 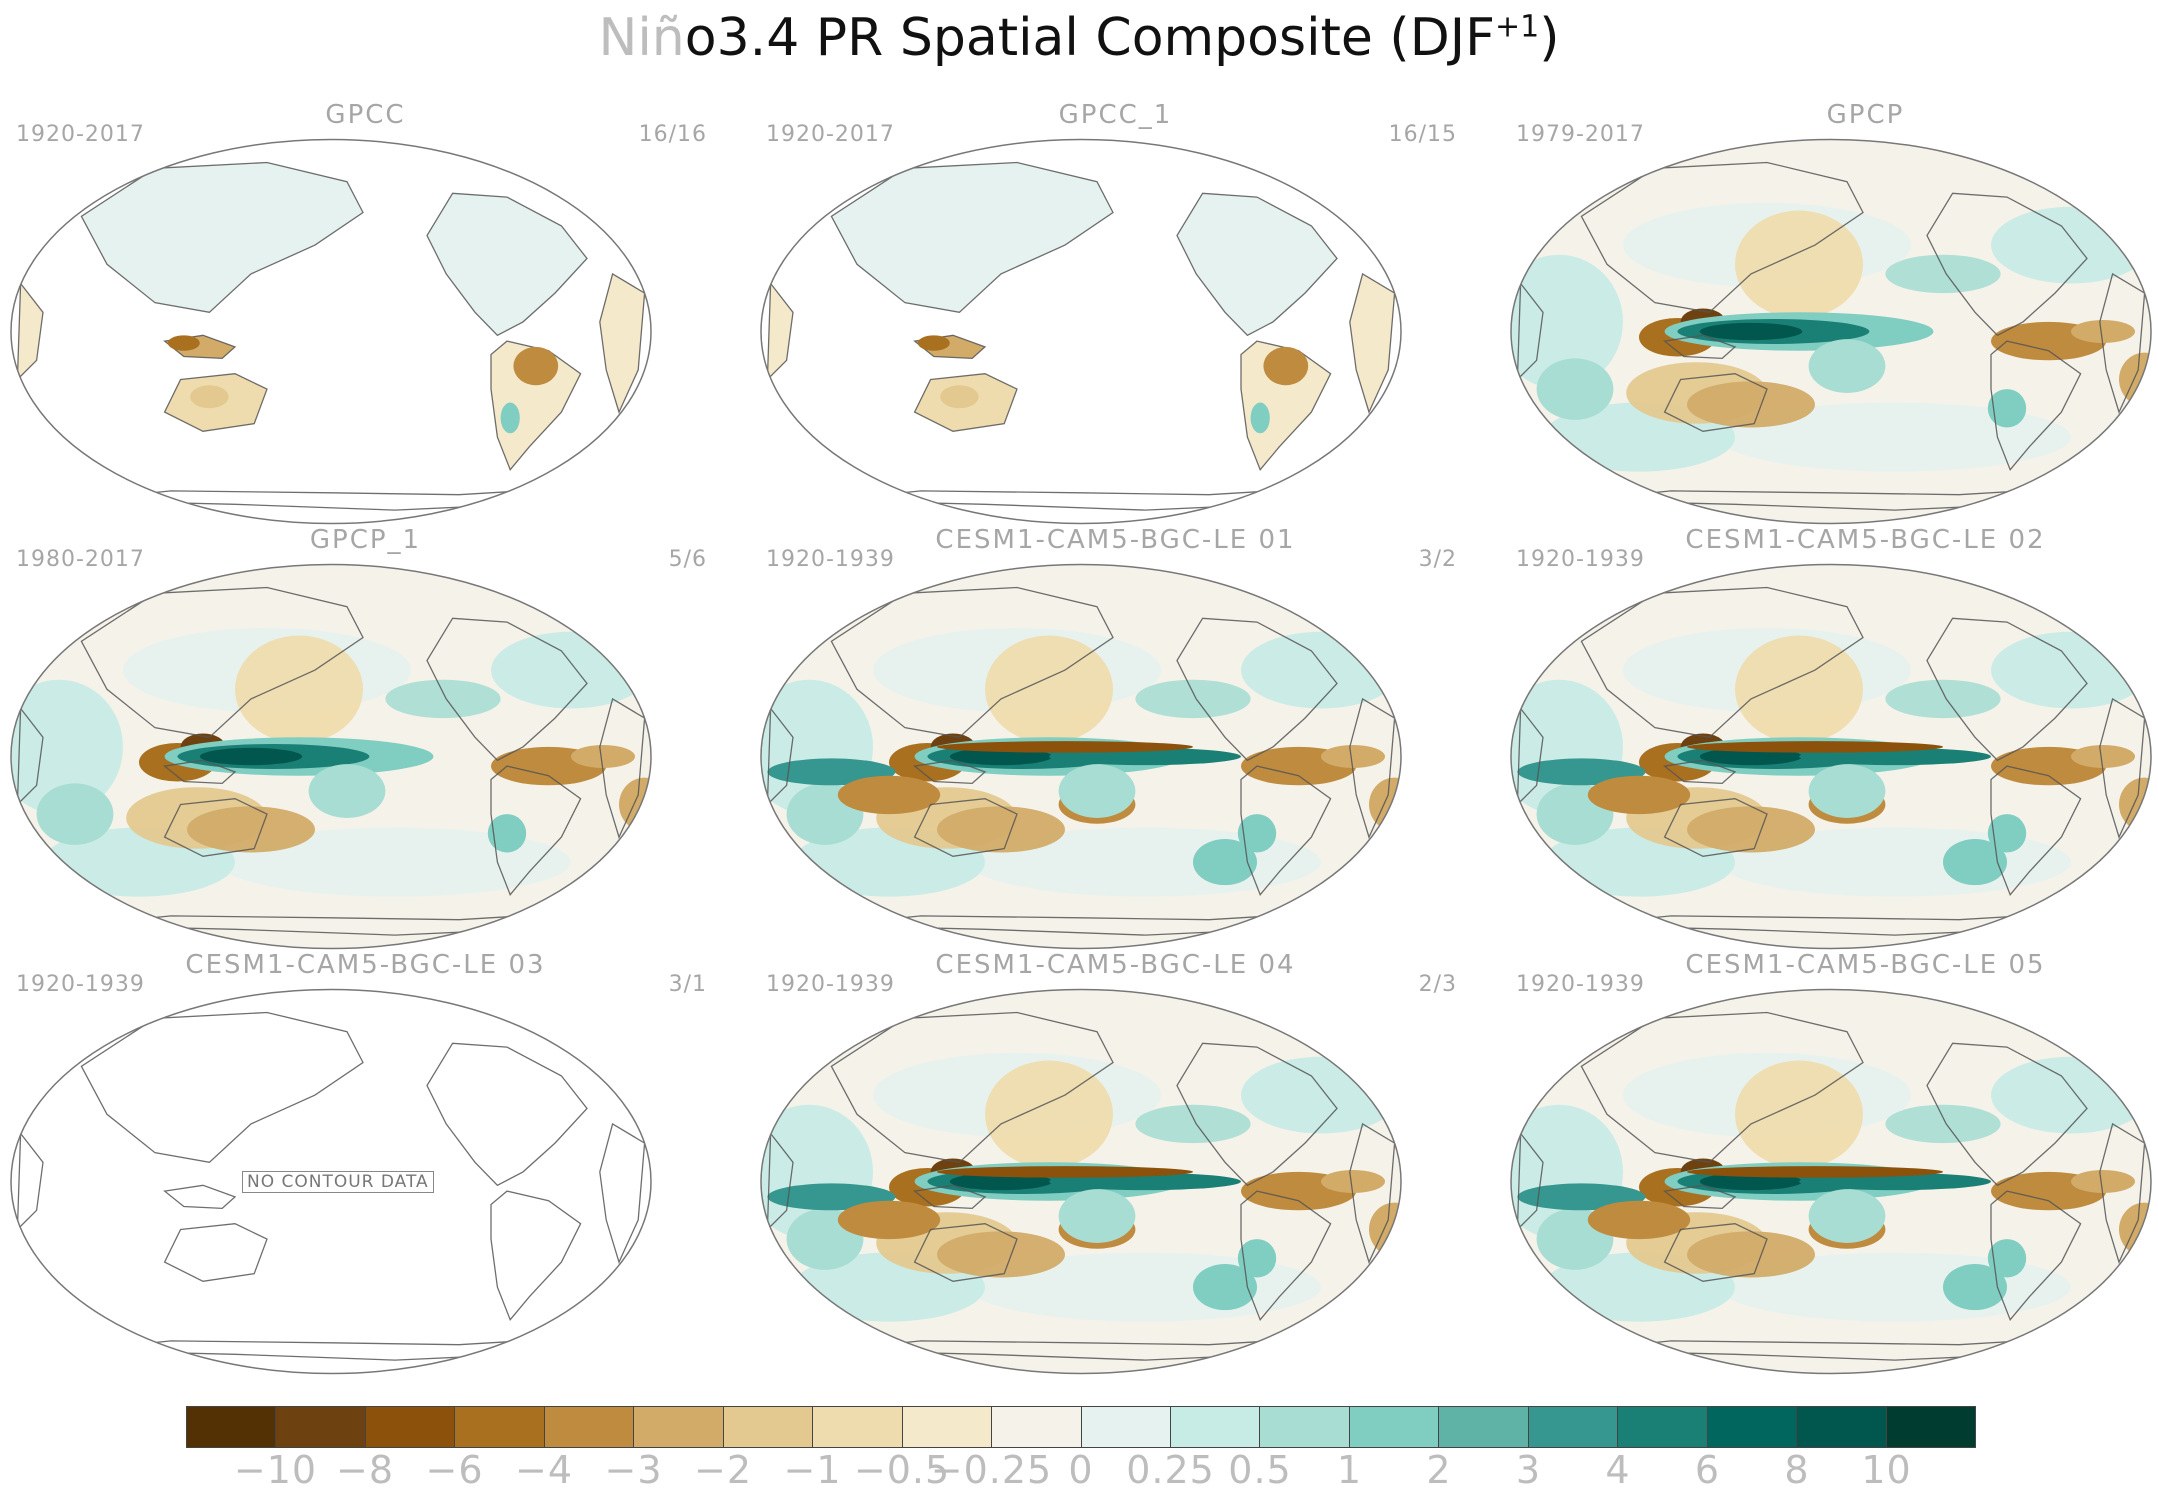 What do you see at coordinates (365, 965) in the screenshot?
I see `panel-title: CESM1-CAM5-BGC-LE 03` at bounding box center [365, 965].